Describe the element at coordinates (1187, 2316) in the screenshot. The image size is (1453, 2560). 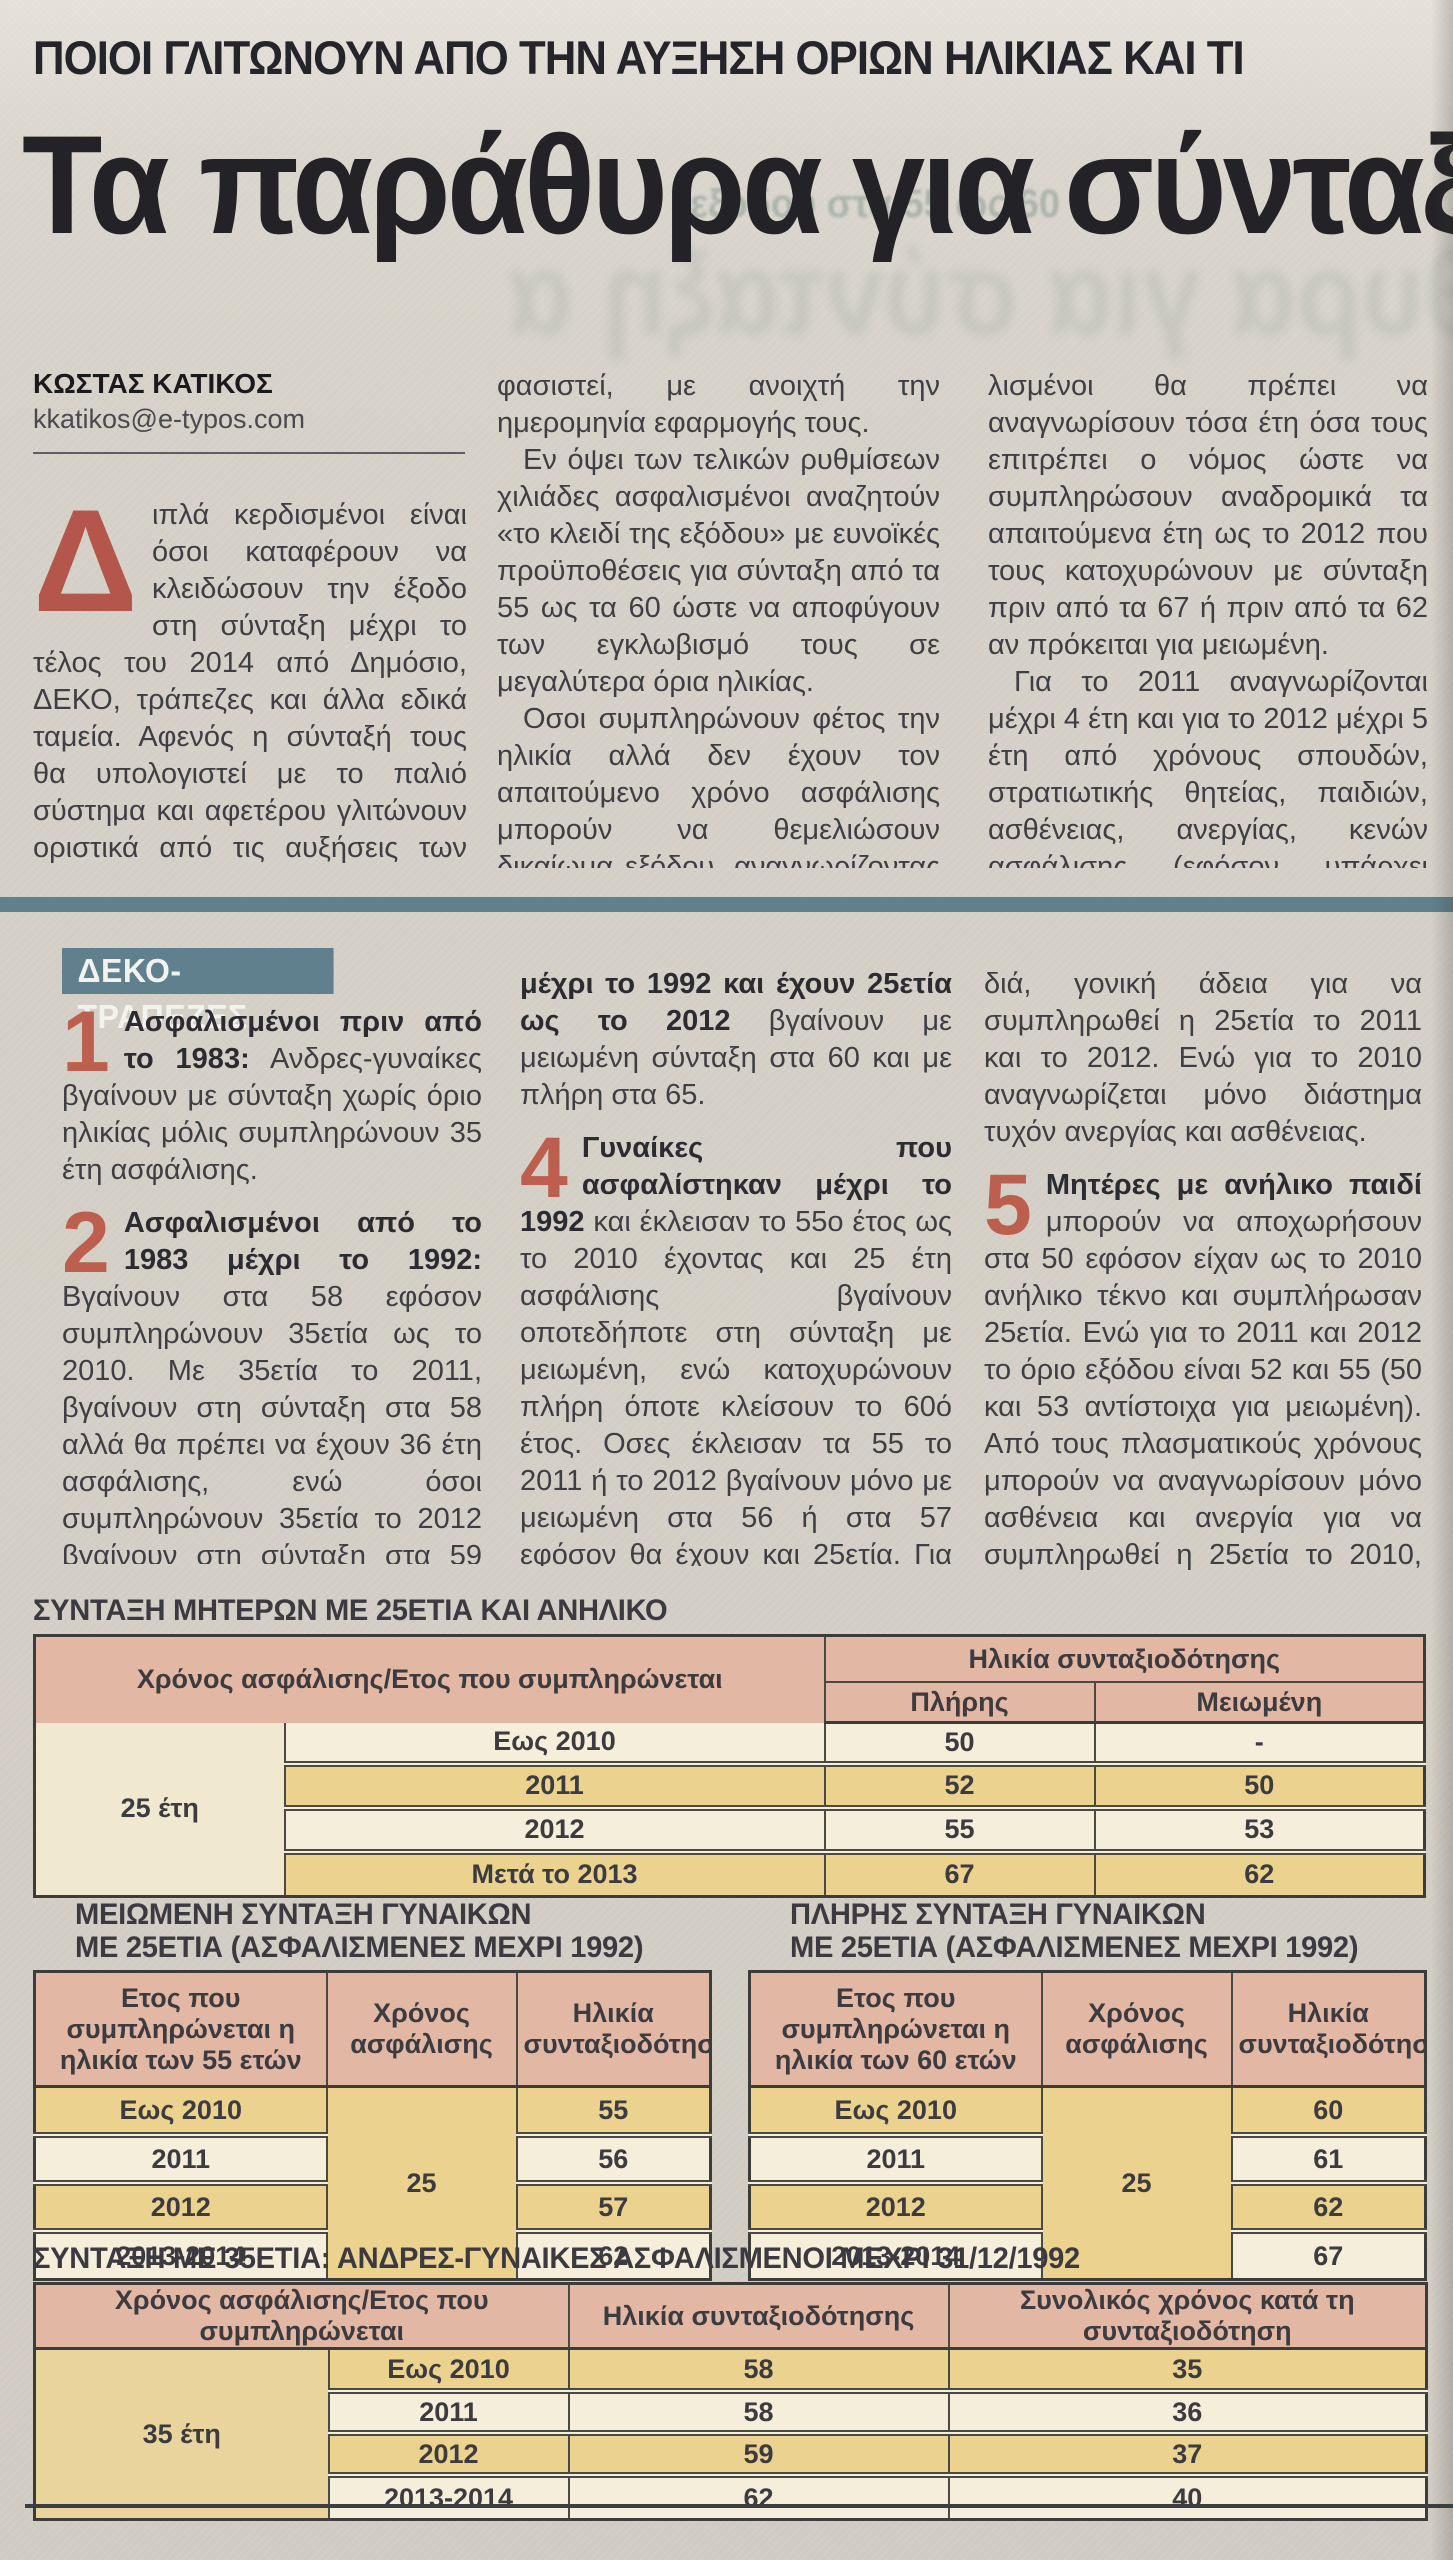
I see `header-cell: Συνολικός χρόνος κατά τη συνταξιοδότηση` at that location.